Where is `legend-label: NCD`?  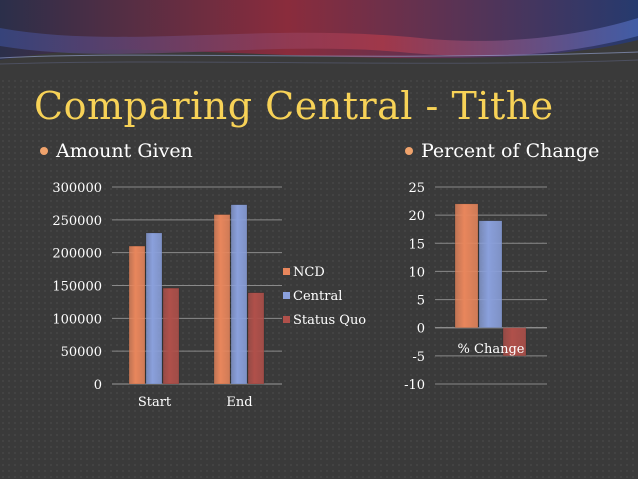 legend-label: NCD is located at coordinates (309, 272).